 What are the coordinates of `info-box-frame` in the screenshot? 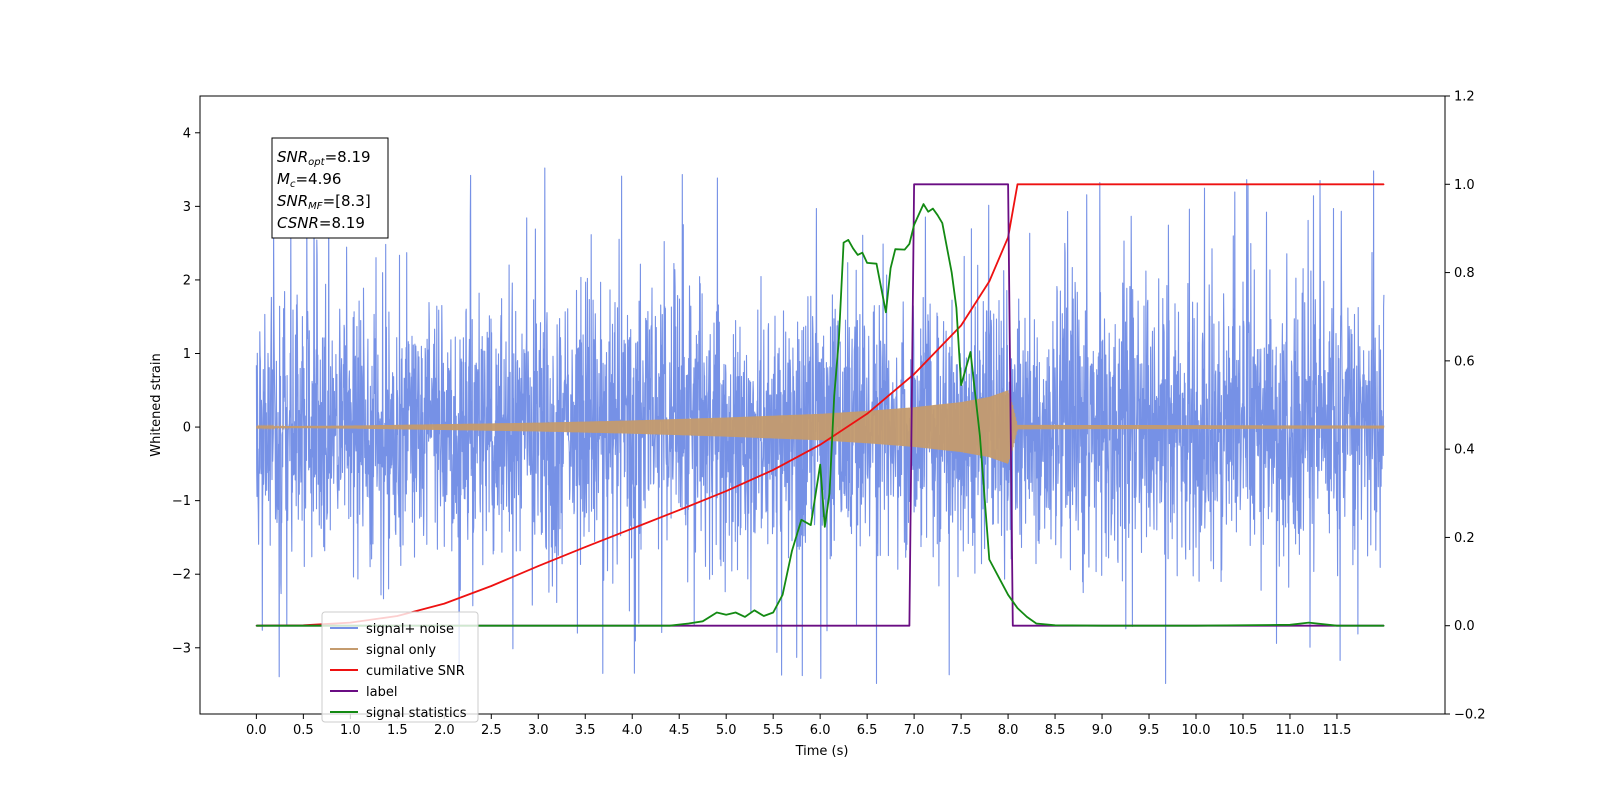 It's located at (330, 188).